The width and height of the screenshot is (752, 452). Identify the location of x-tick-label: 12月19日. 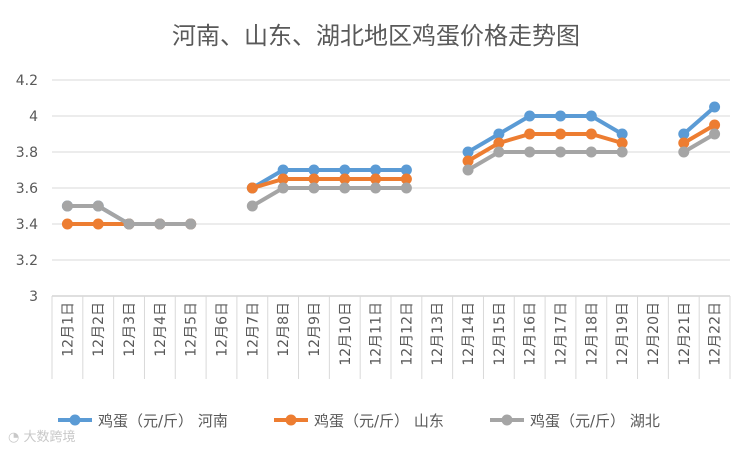
(623, 334).